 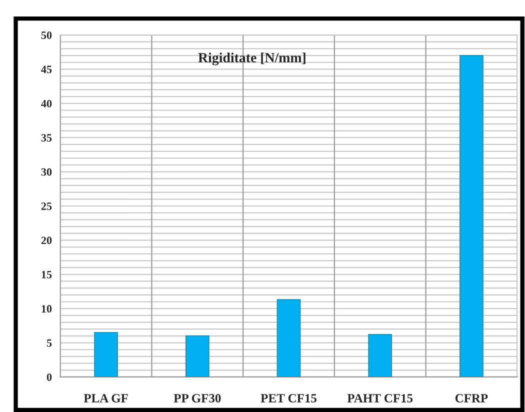 What do you see at coordinates (46, 240) in the screenshot?
I see `y-tick-label: 20` at bounding box center [46, 240].